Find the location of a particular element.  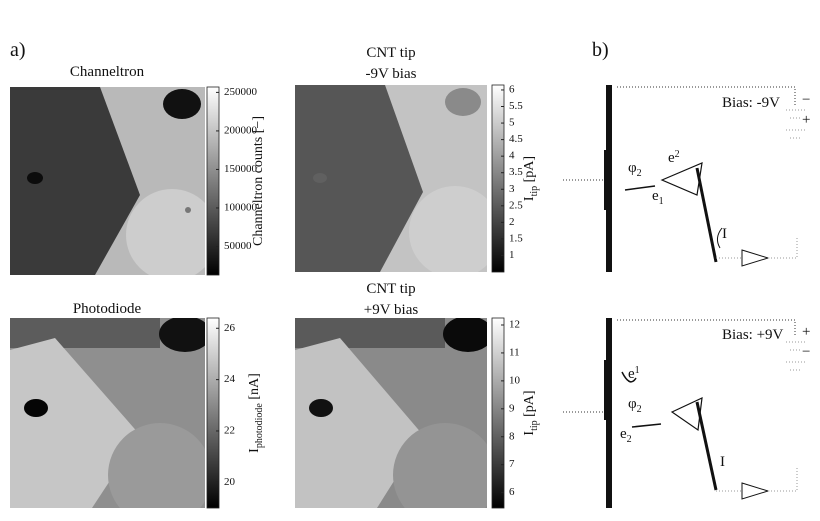

tick-label: 5 is located at coordinates (512, 123).